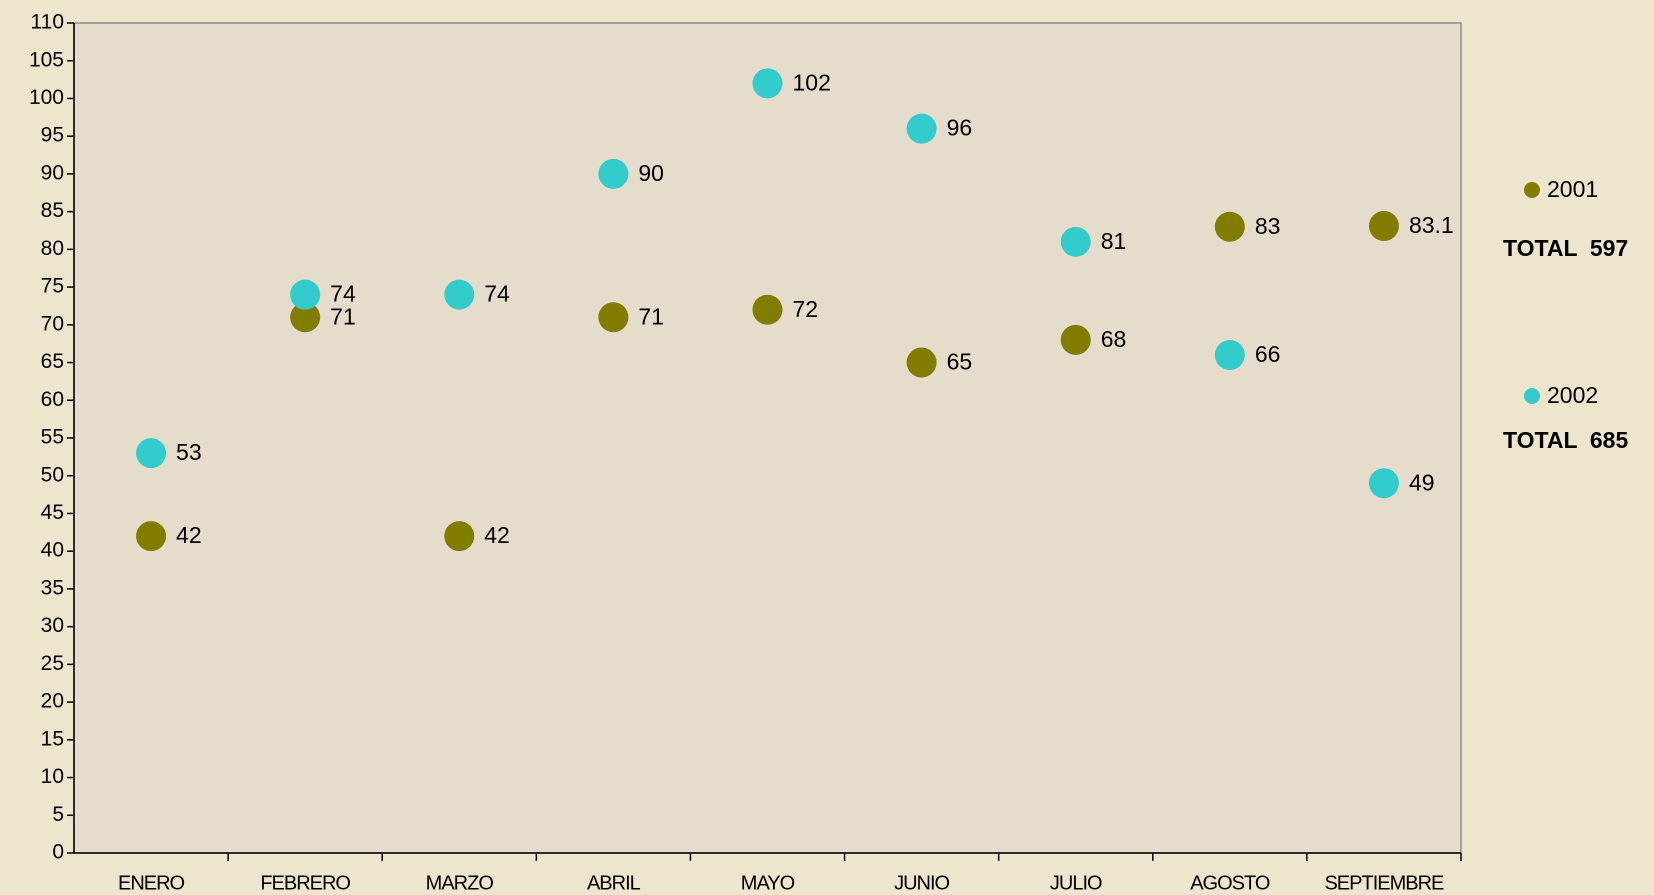 The width and height of the screenshot is (1654, 895). I want to click on x-tick-label: SEPTIEMBRE, so click(1384, 883).